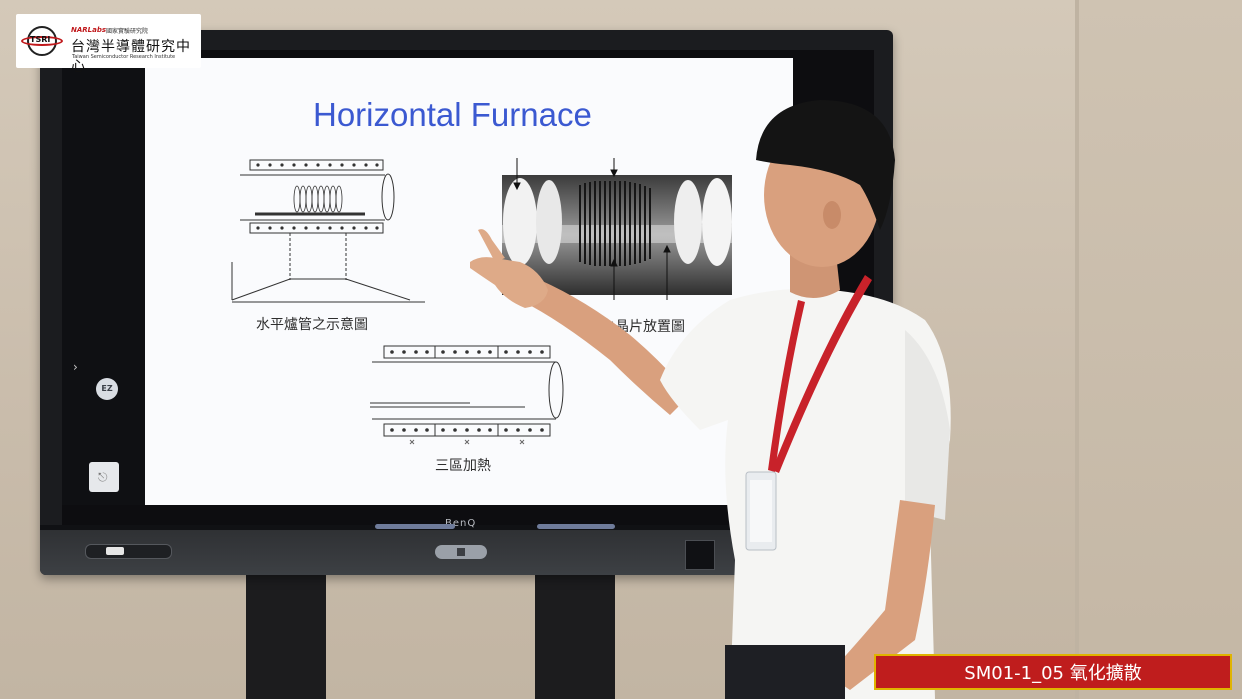 The image size is (1242, 699). I want to click on logo-mark-text: TSRI, so click(40, 39).